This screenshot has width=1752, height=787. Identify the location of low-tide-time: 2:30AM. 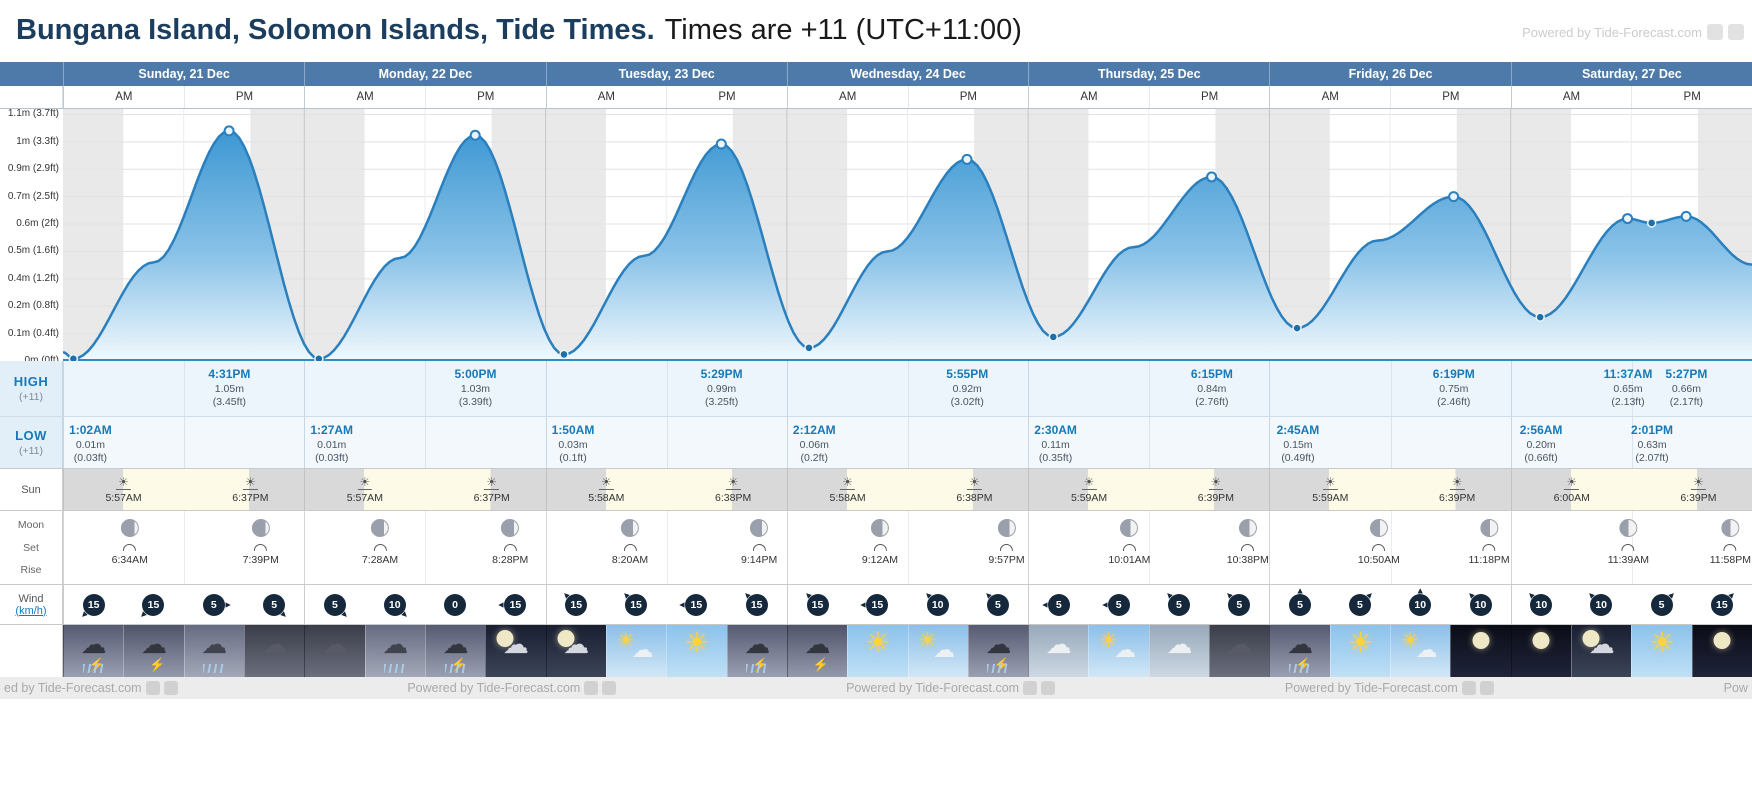
(1055, 430).